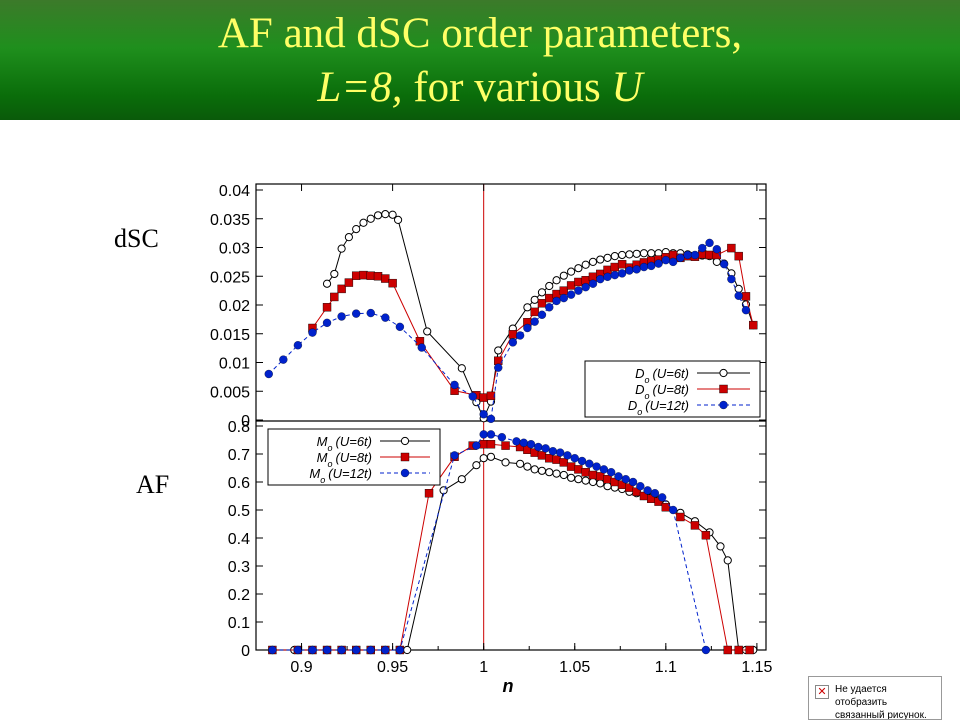  What do you see at coordinates (662, 391) in the screenshot?
I see `dsc-legend-label: Do (U=8t)` at bounding box center [662, 391].